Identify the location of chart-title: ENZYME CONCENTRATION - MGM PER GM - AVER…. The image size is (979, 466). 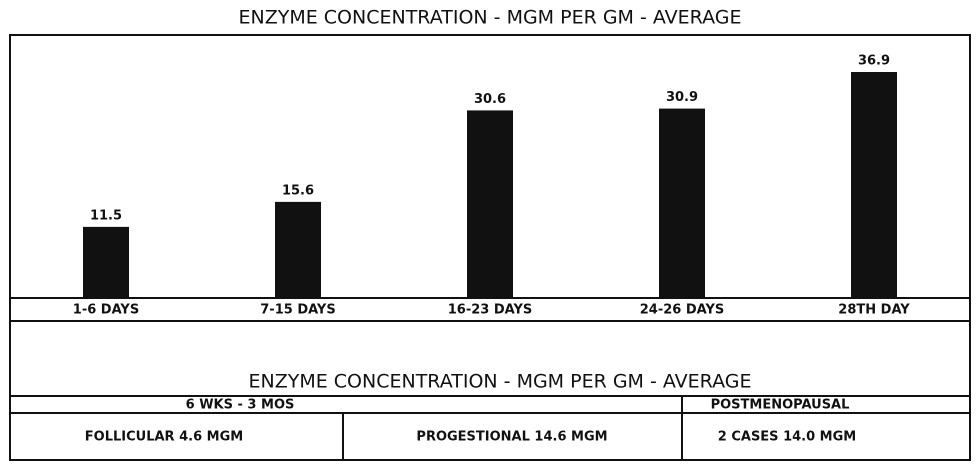
(490, 18).